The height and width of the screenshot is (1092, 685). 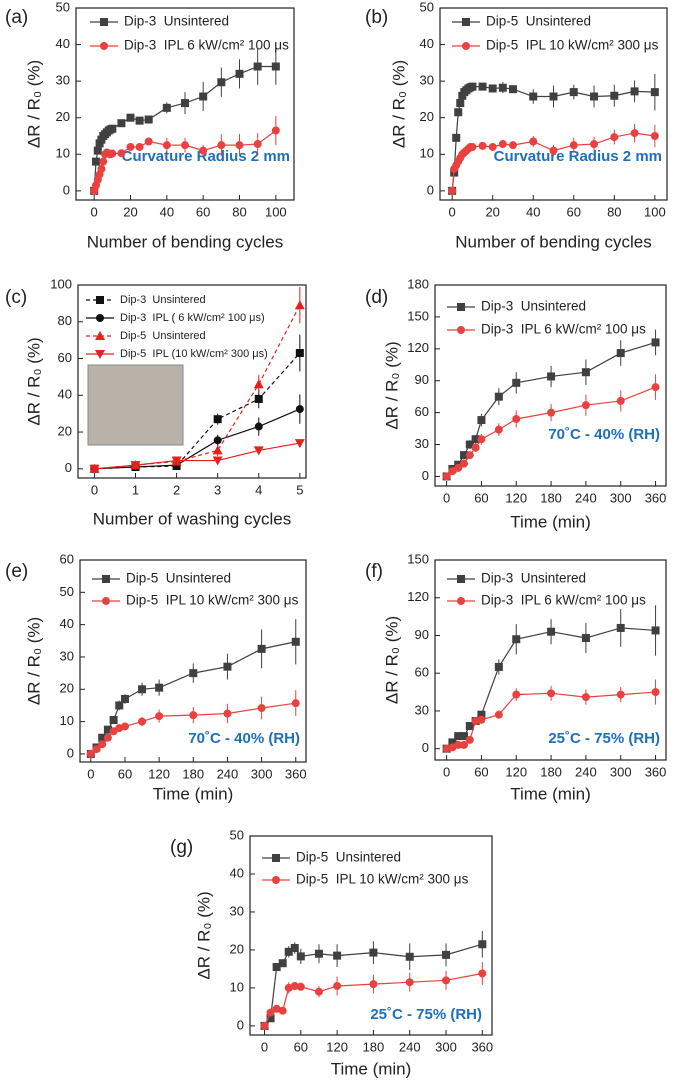 I want to click on panel-label: (c), so click(x=16, y=297).